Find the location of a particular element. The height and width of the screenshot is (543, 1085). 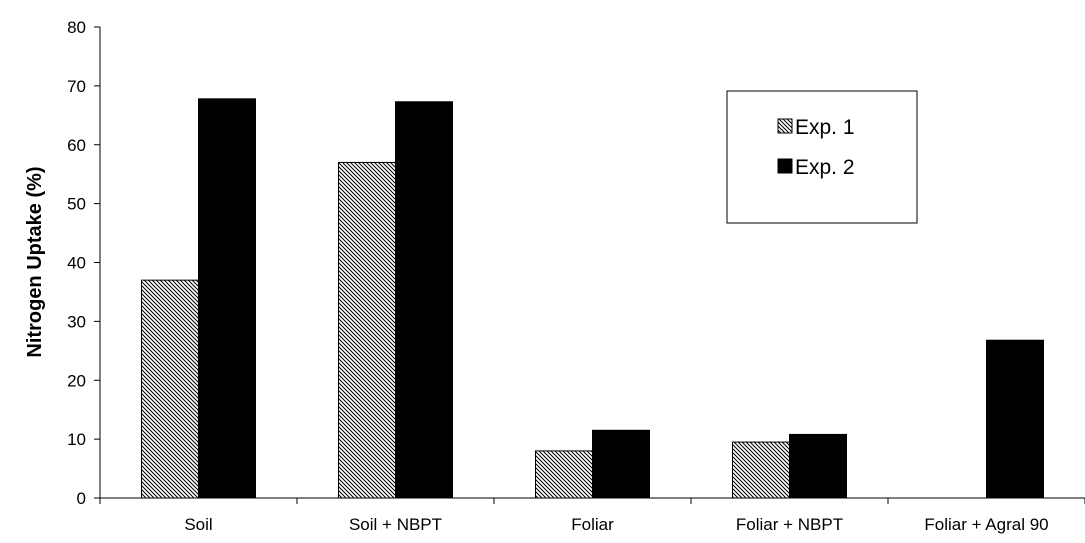

y-tick-label: 50 is located at coordinates (76, 204).